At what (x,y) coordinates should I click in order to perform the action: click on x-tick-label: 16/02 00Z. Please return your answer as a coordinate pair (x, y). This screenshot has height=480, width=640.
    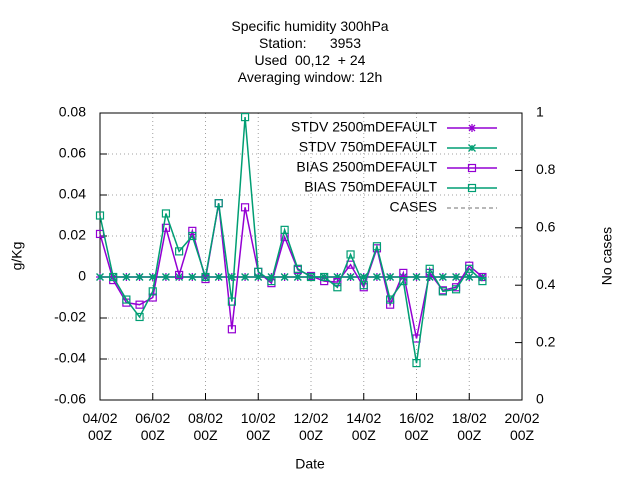
    Looking at the image, I should click on (416, 426).